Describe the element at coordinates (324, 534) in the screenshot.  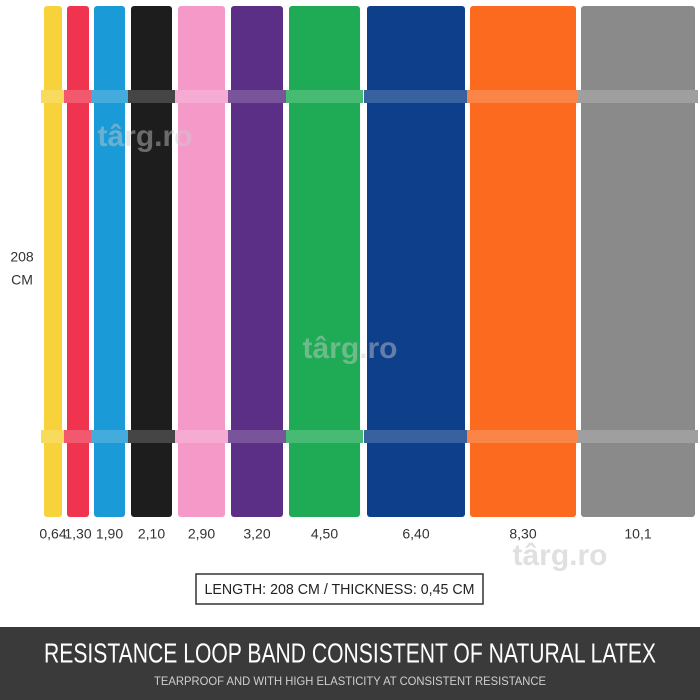
I see `band-label: 4,50` at that location.